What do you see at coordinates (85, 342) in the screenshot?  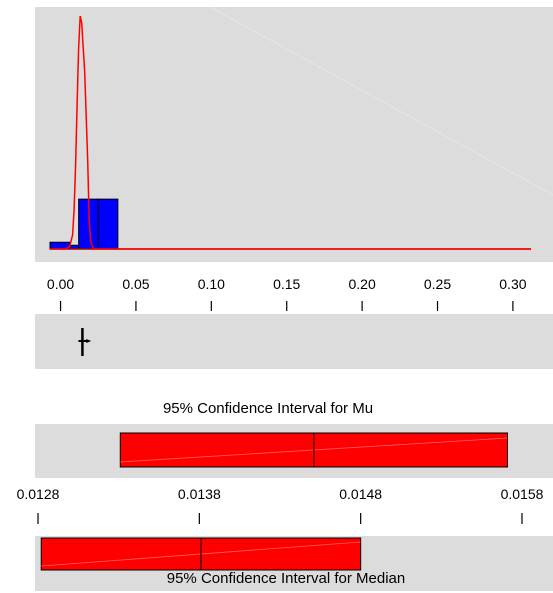 I see `boxplot` at bounding box center [85, 342].